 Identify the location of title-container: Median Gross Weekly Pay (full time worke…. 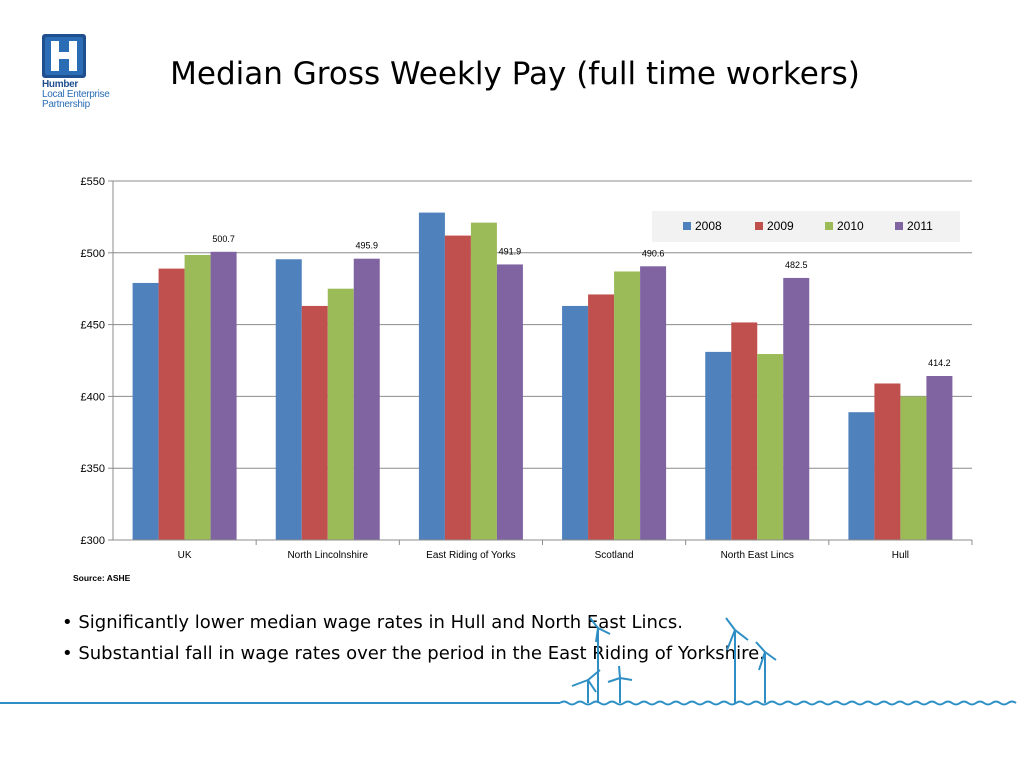
(515, 74).